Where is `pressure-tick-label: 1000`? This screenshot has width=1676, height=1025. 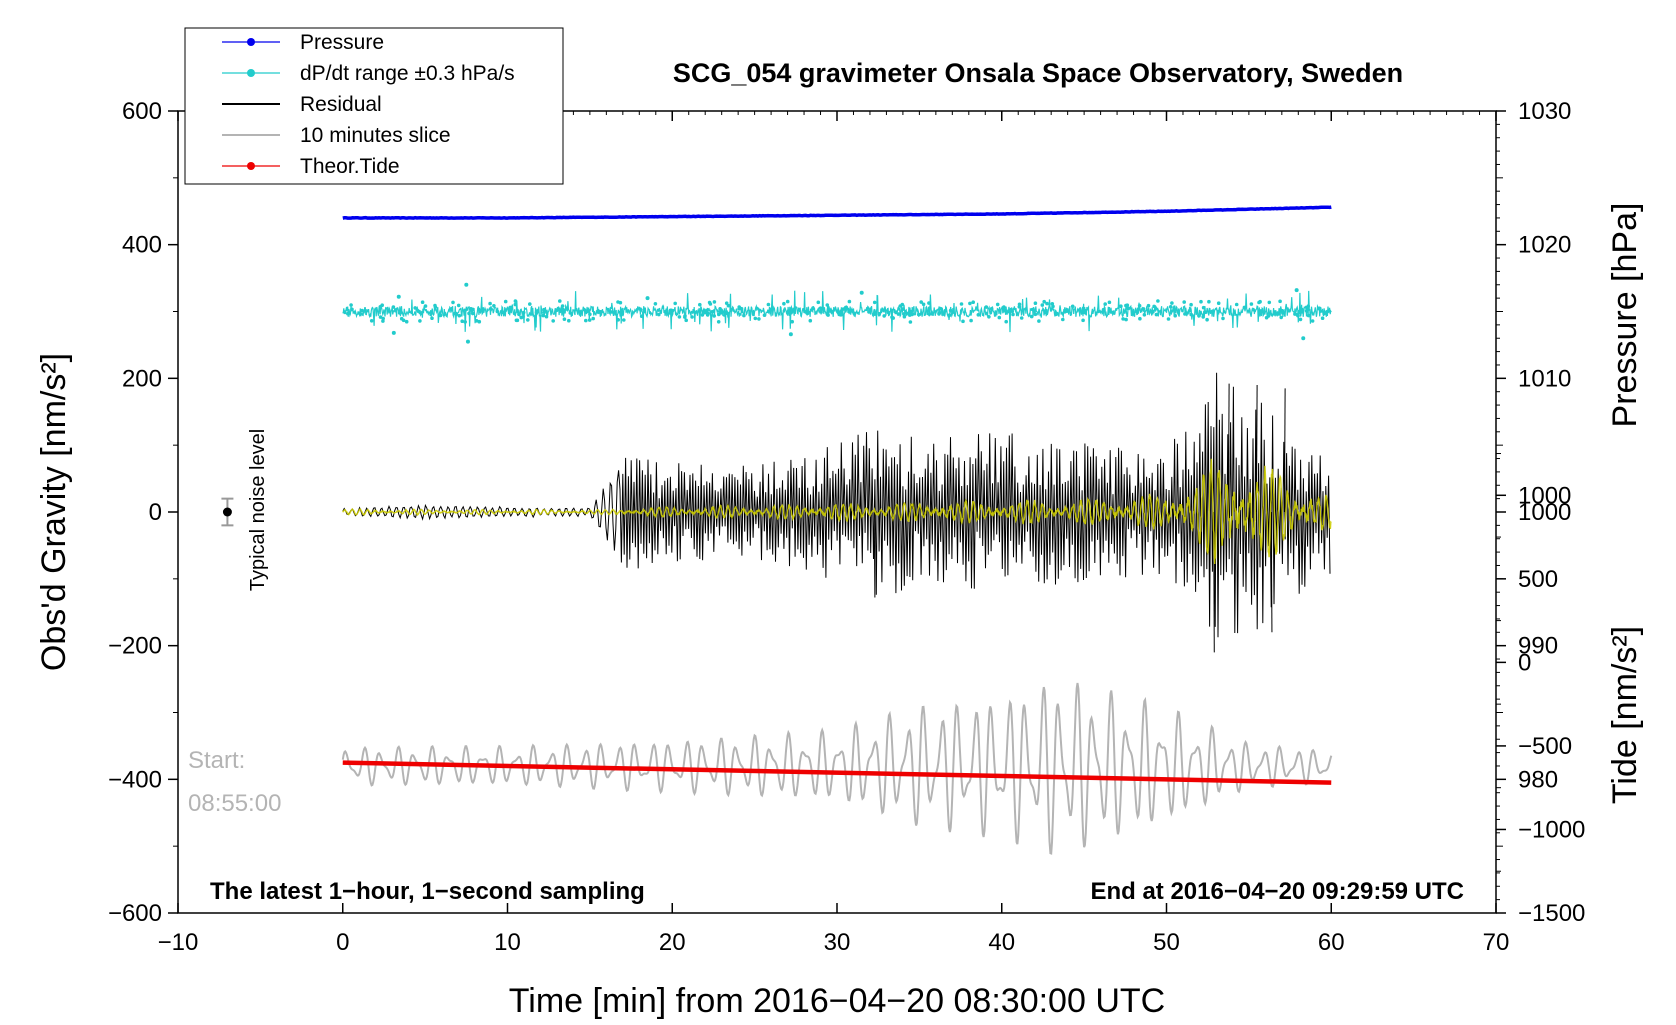
pressure-tick-label: 1000 is located at coordinates (1544, 512).